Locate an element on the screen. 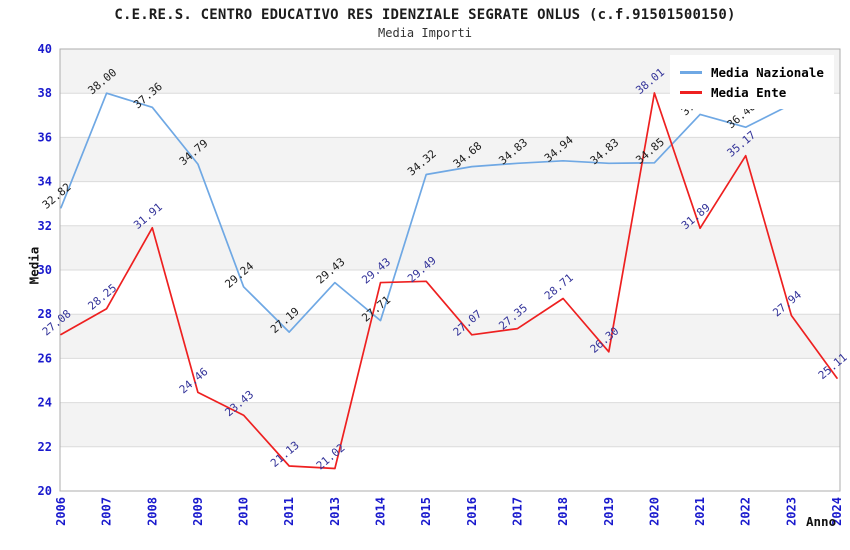  y-tick-label: 24 is located at coordinates (45, 403).